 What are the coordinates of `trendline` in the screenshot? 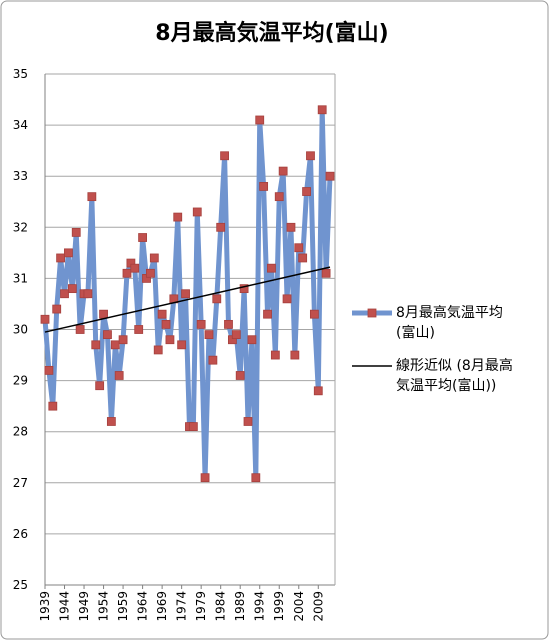 It's located at (187, 299).